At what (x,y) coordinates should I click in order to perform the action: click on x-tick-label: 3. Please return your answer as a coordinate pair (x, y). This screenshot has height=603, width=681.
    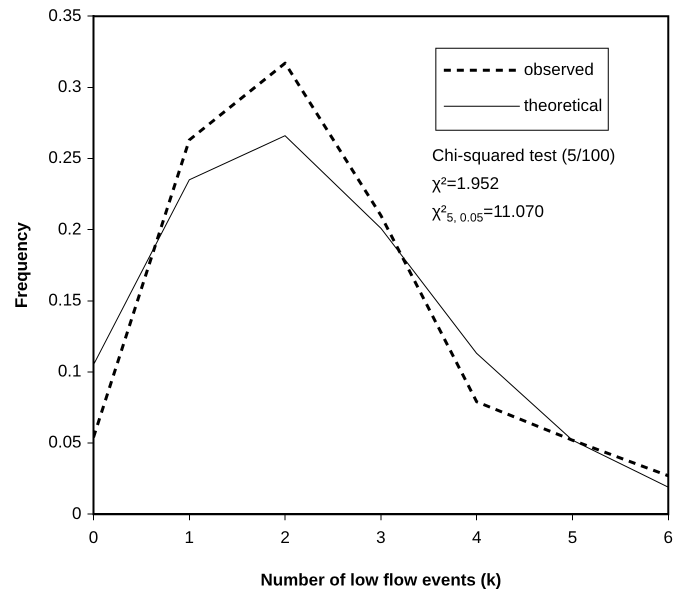
    Looking at the image, I should click on (381, 538).